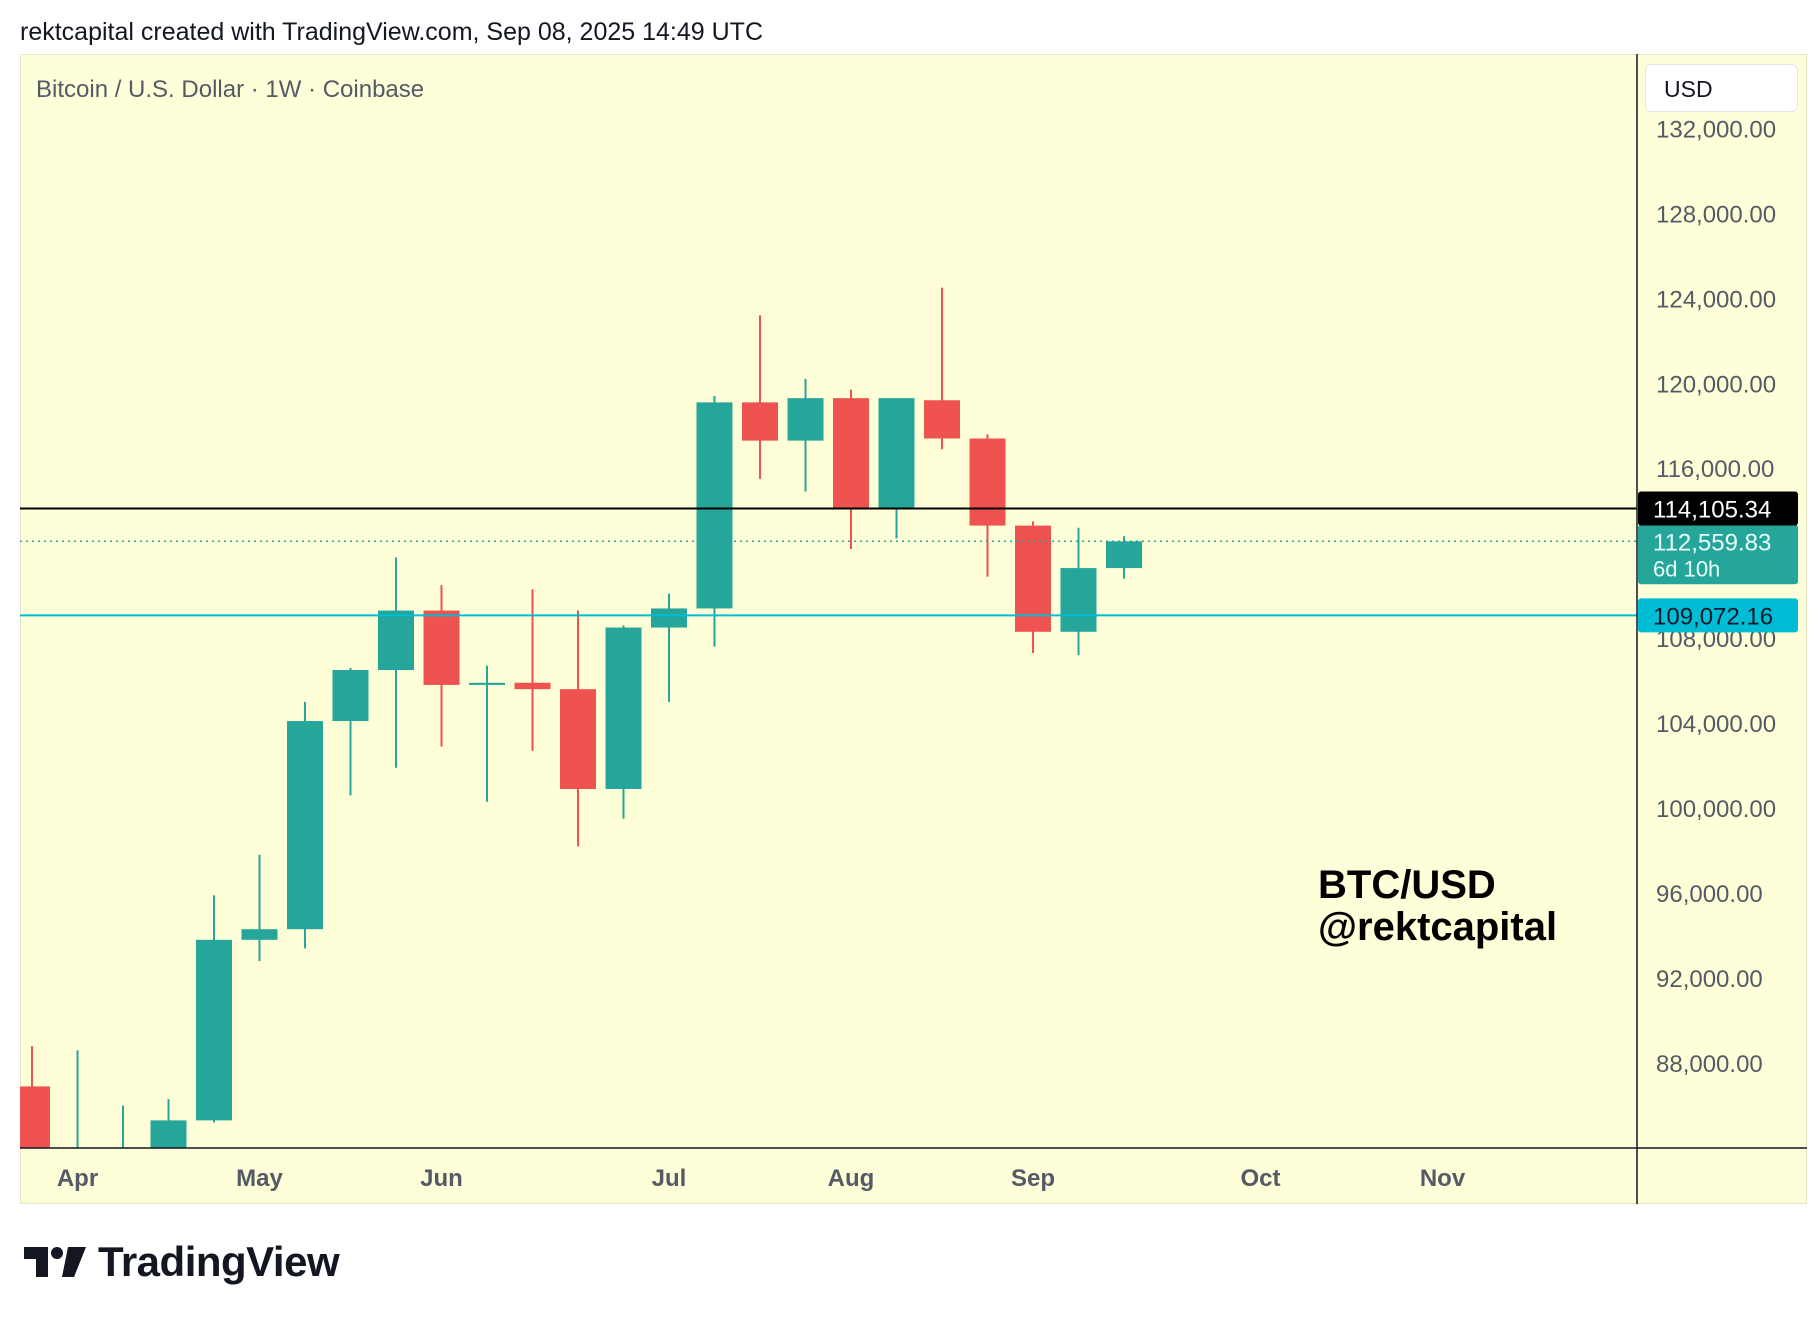  Describe the element at coordinates (1715, 469) in the screenshot. I see `y-tick-label: 116,000.00` at that location.